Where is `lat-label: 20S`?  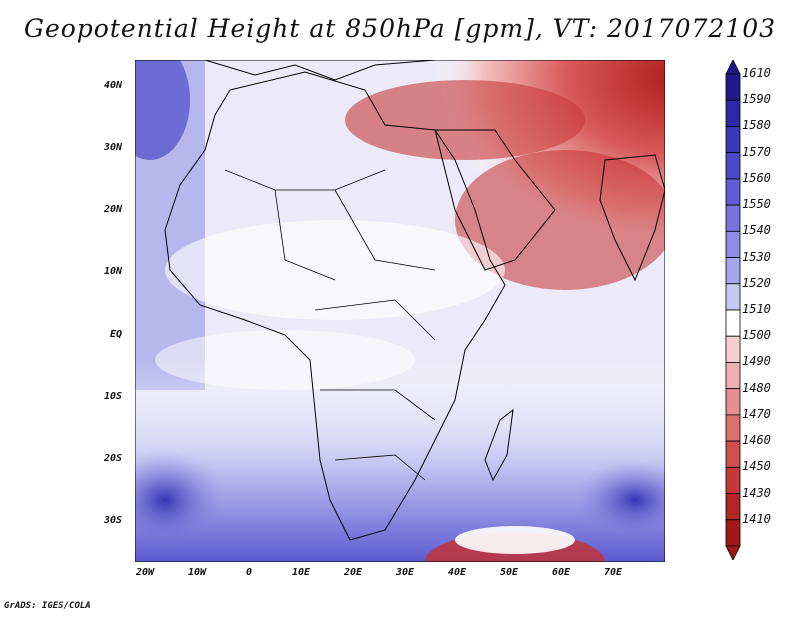
lat-label: 20S is located at coordinates (113, 458).